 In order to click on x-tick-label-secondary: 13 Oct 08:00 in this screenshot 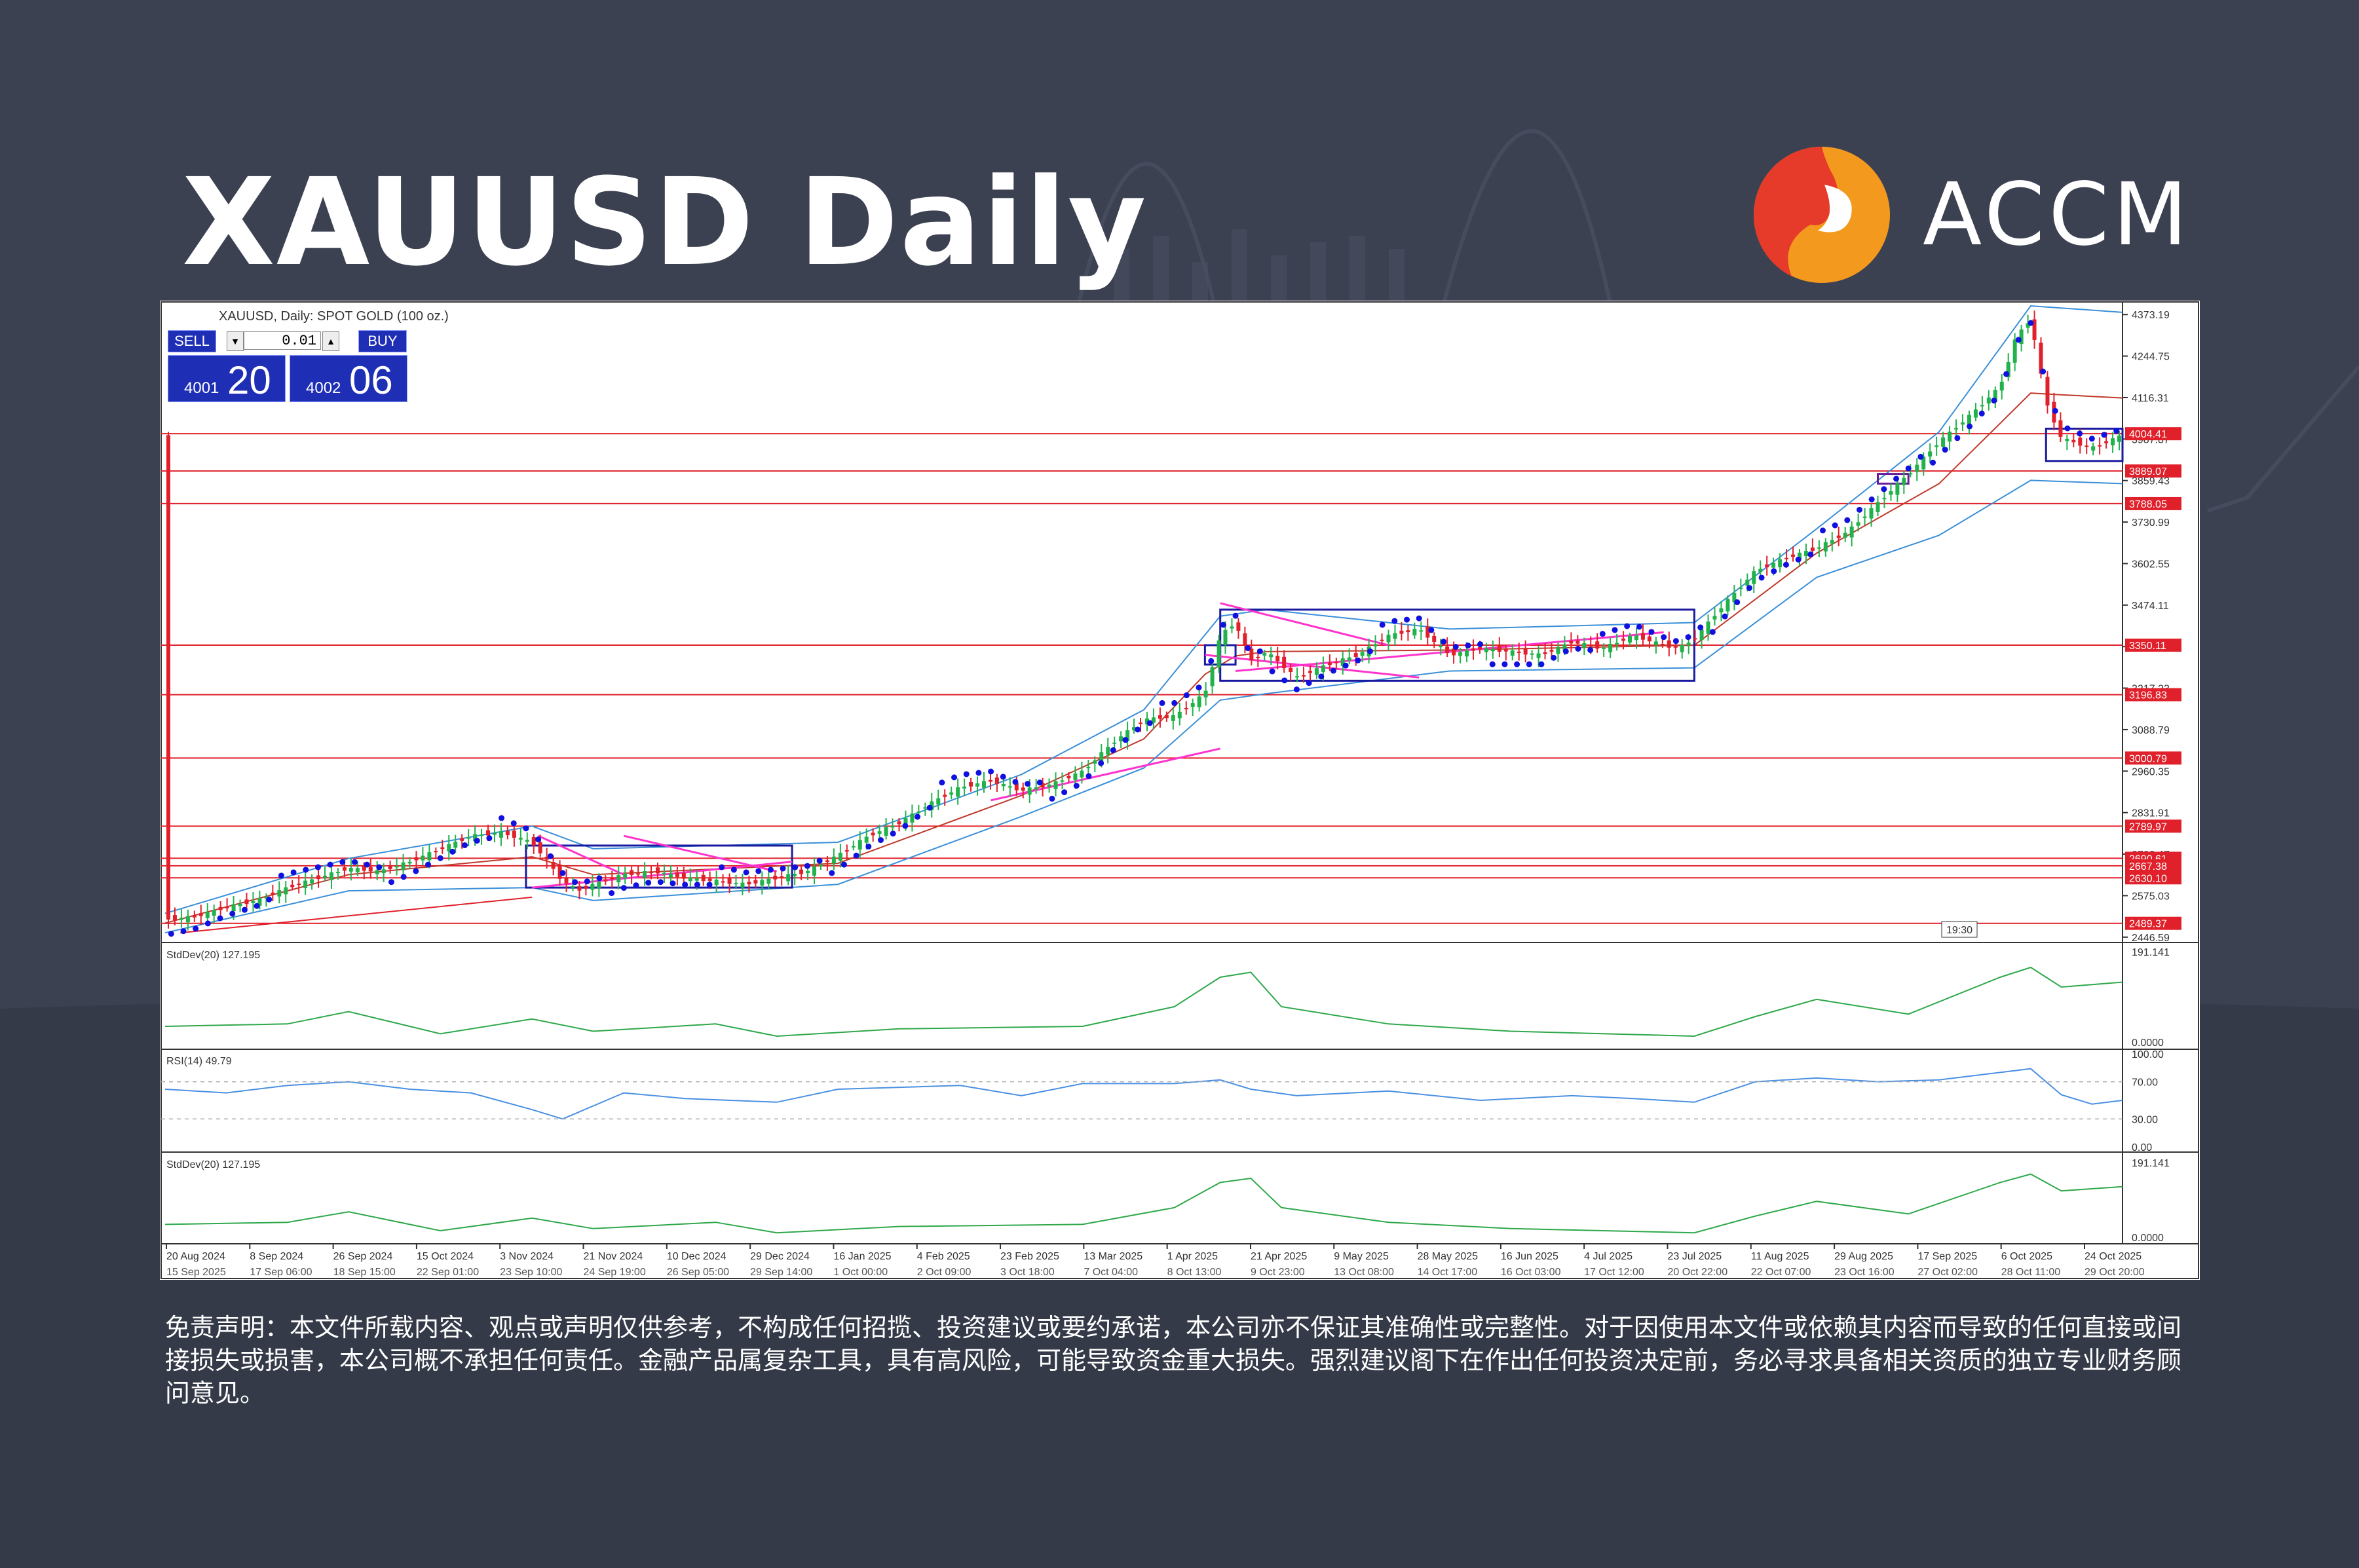, I will do `click(1364, 1272)`.